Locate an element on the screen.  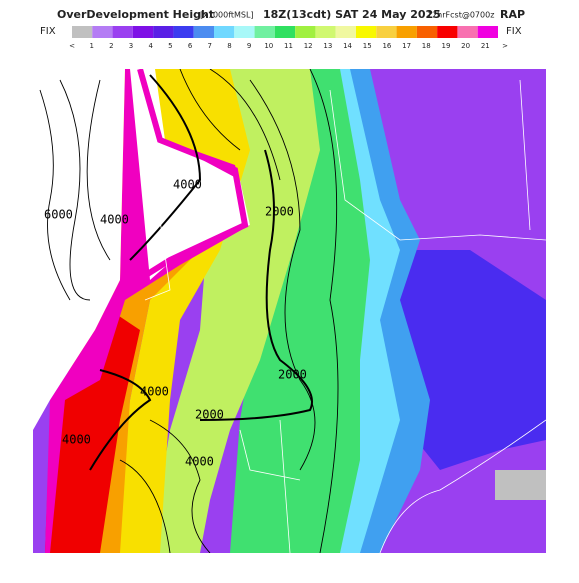
color-bar: <1 2 3 4 5 6 7 8 9 10 11 12 13 14 15 16 17 18 19 20 21 > is located at coordinates (288, 38).